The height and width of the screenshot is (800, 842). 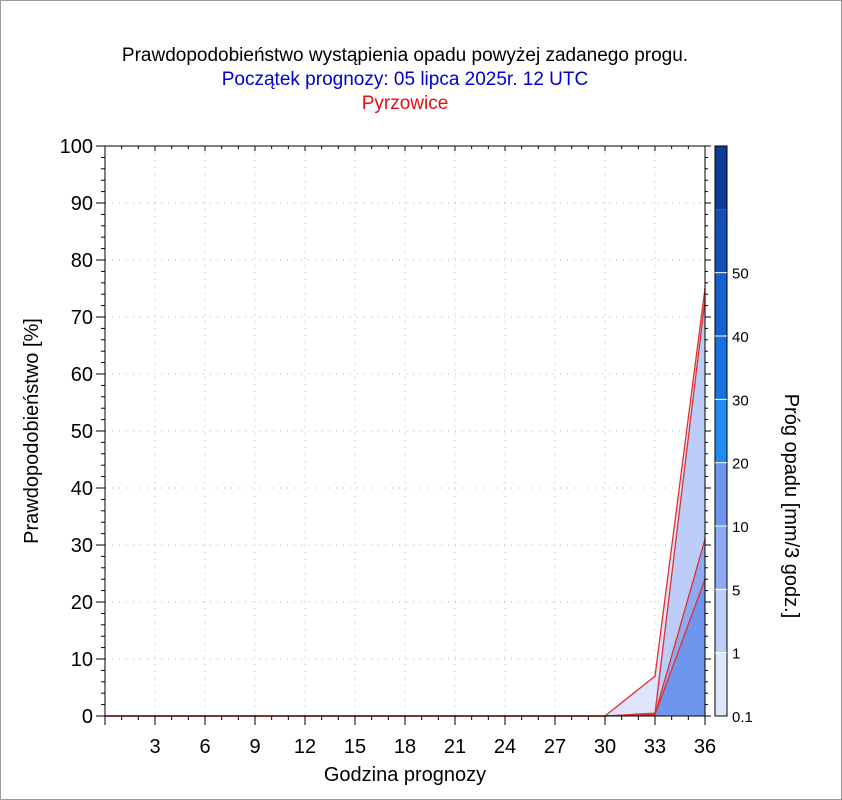 What do you see at coordinates (82, 432) in the screenshot?
I see `y-tick-label: 50` at bounding box center [82, 432].